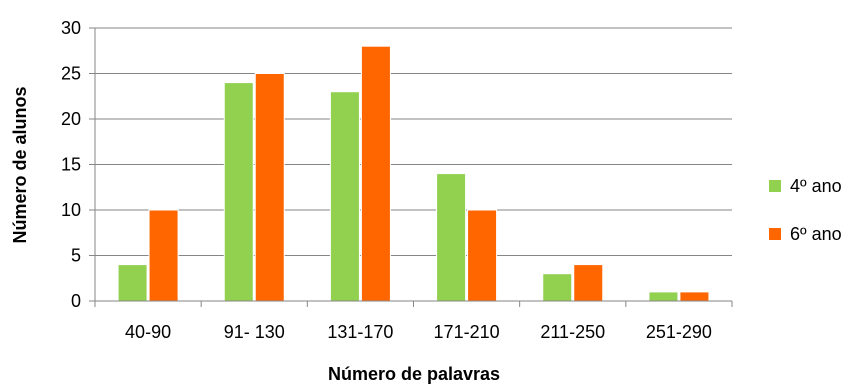 Image resolution: width=866 pixels, height=387 pixels. I want to click on legend: 4º ano 6º ano, so click(805, 210).